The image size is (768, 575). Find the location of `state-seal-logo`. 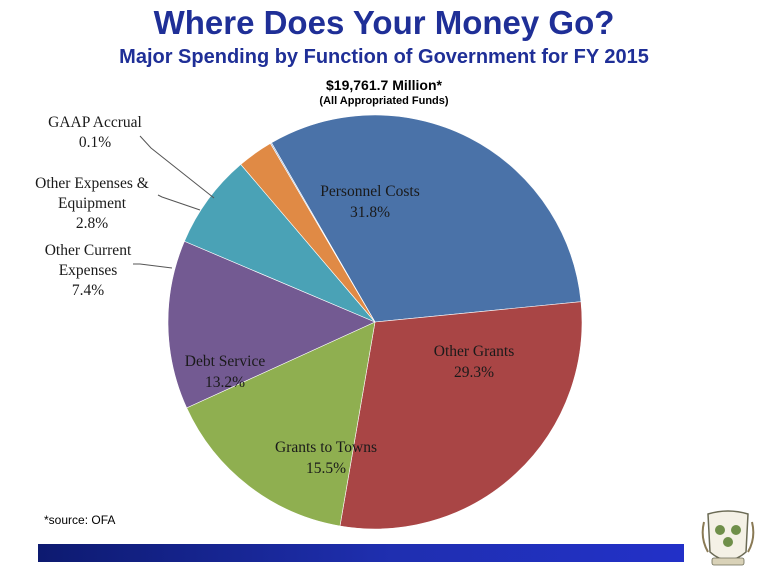

state-seal-logo is located at coordinates (728, 538).